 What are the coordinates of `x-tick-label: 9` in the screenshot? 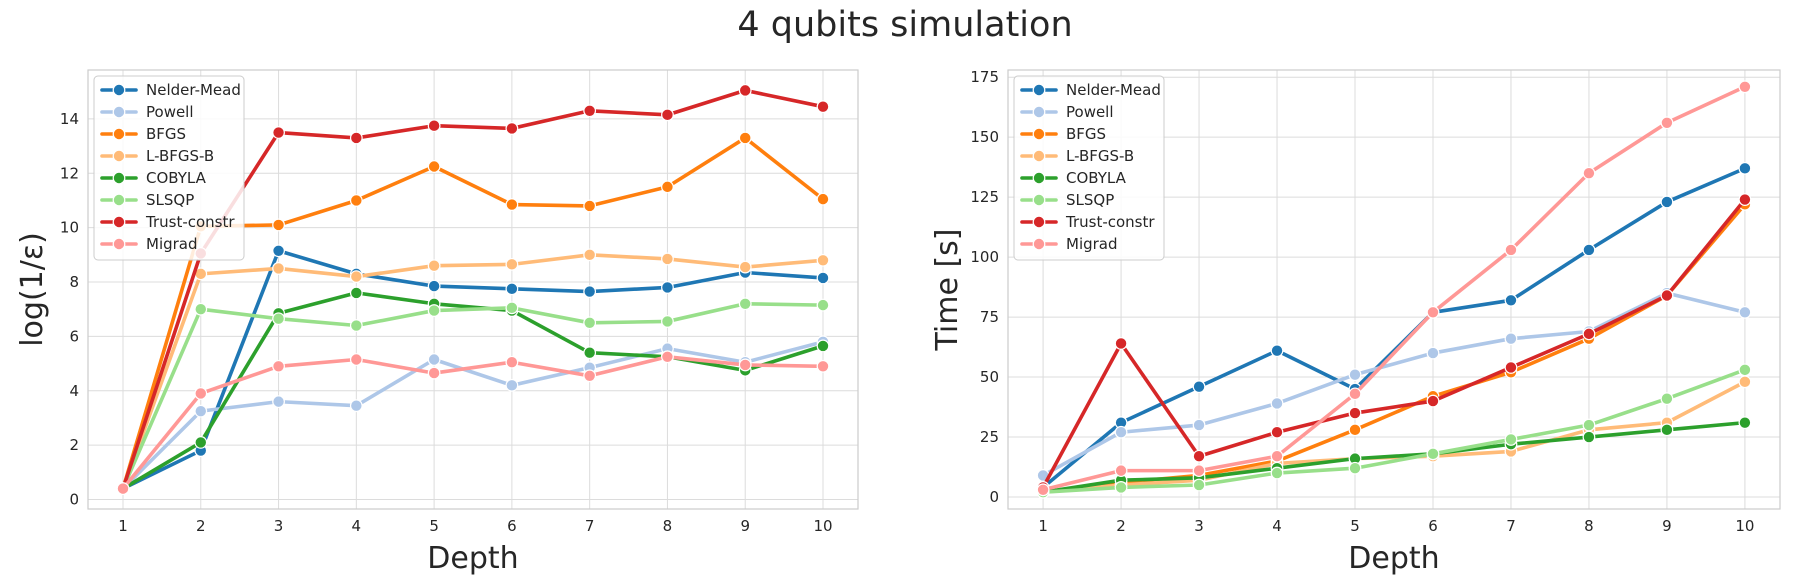 It's located at (745, 526).